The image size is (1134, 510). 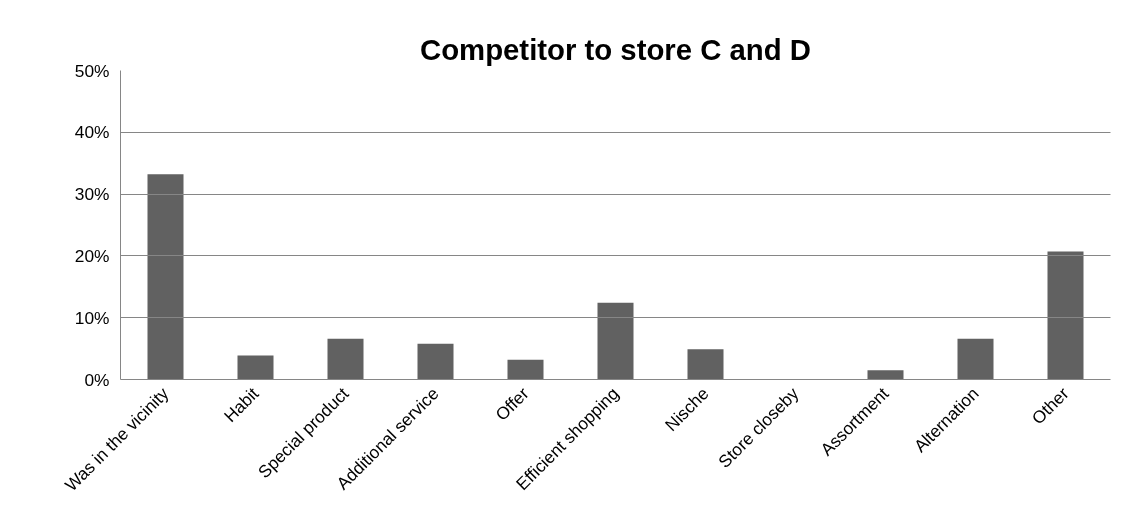 I want to click on y-tick-label: 30%, so click(x=92, y=194).